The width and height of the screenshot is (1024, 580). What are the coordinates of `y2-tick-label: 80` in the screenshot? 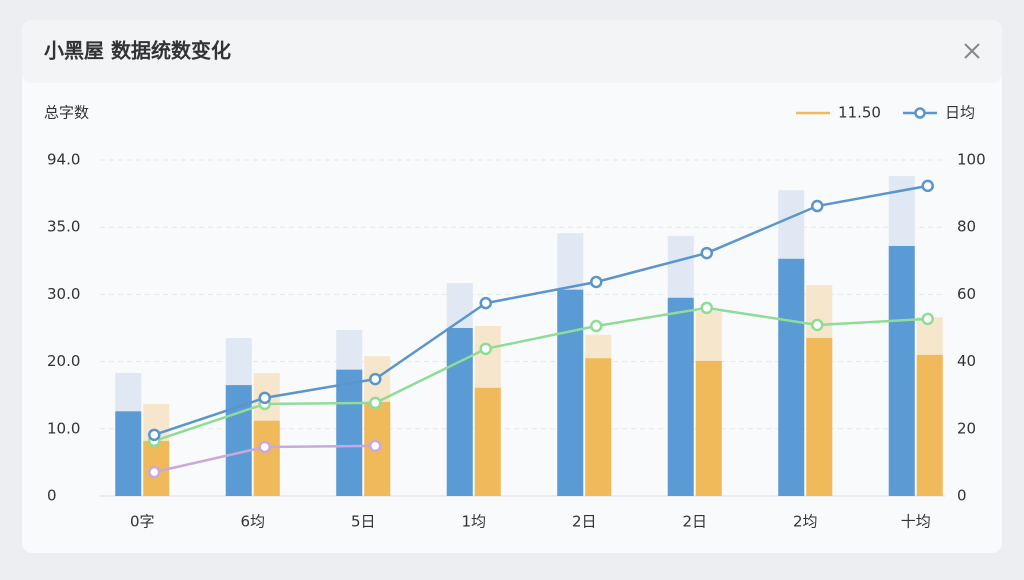 It's located at (966, 227).